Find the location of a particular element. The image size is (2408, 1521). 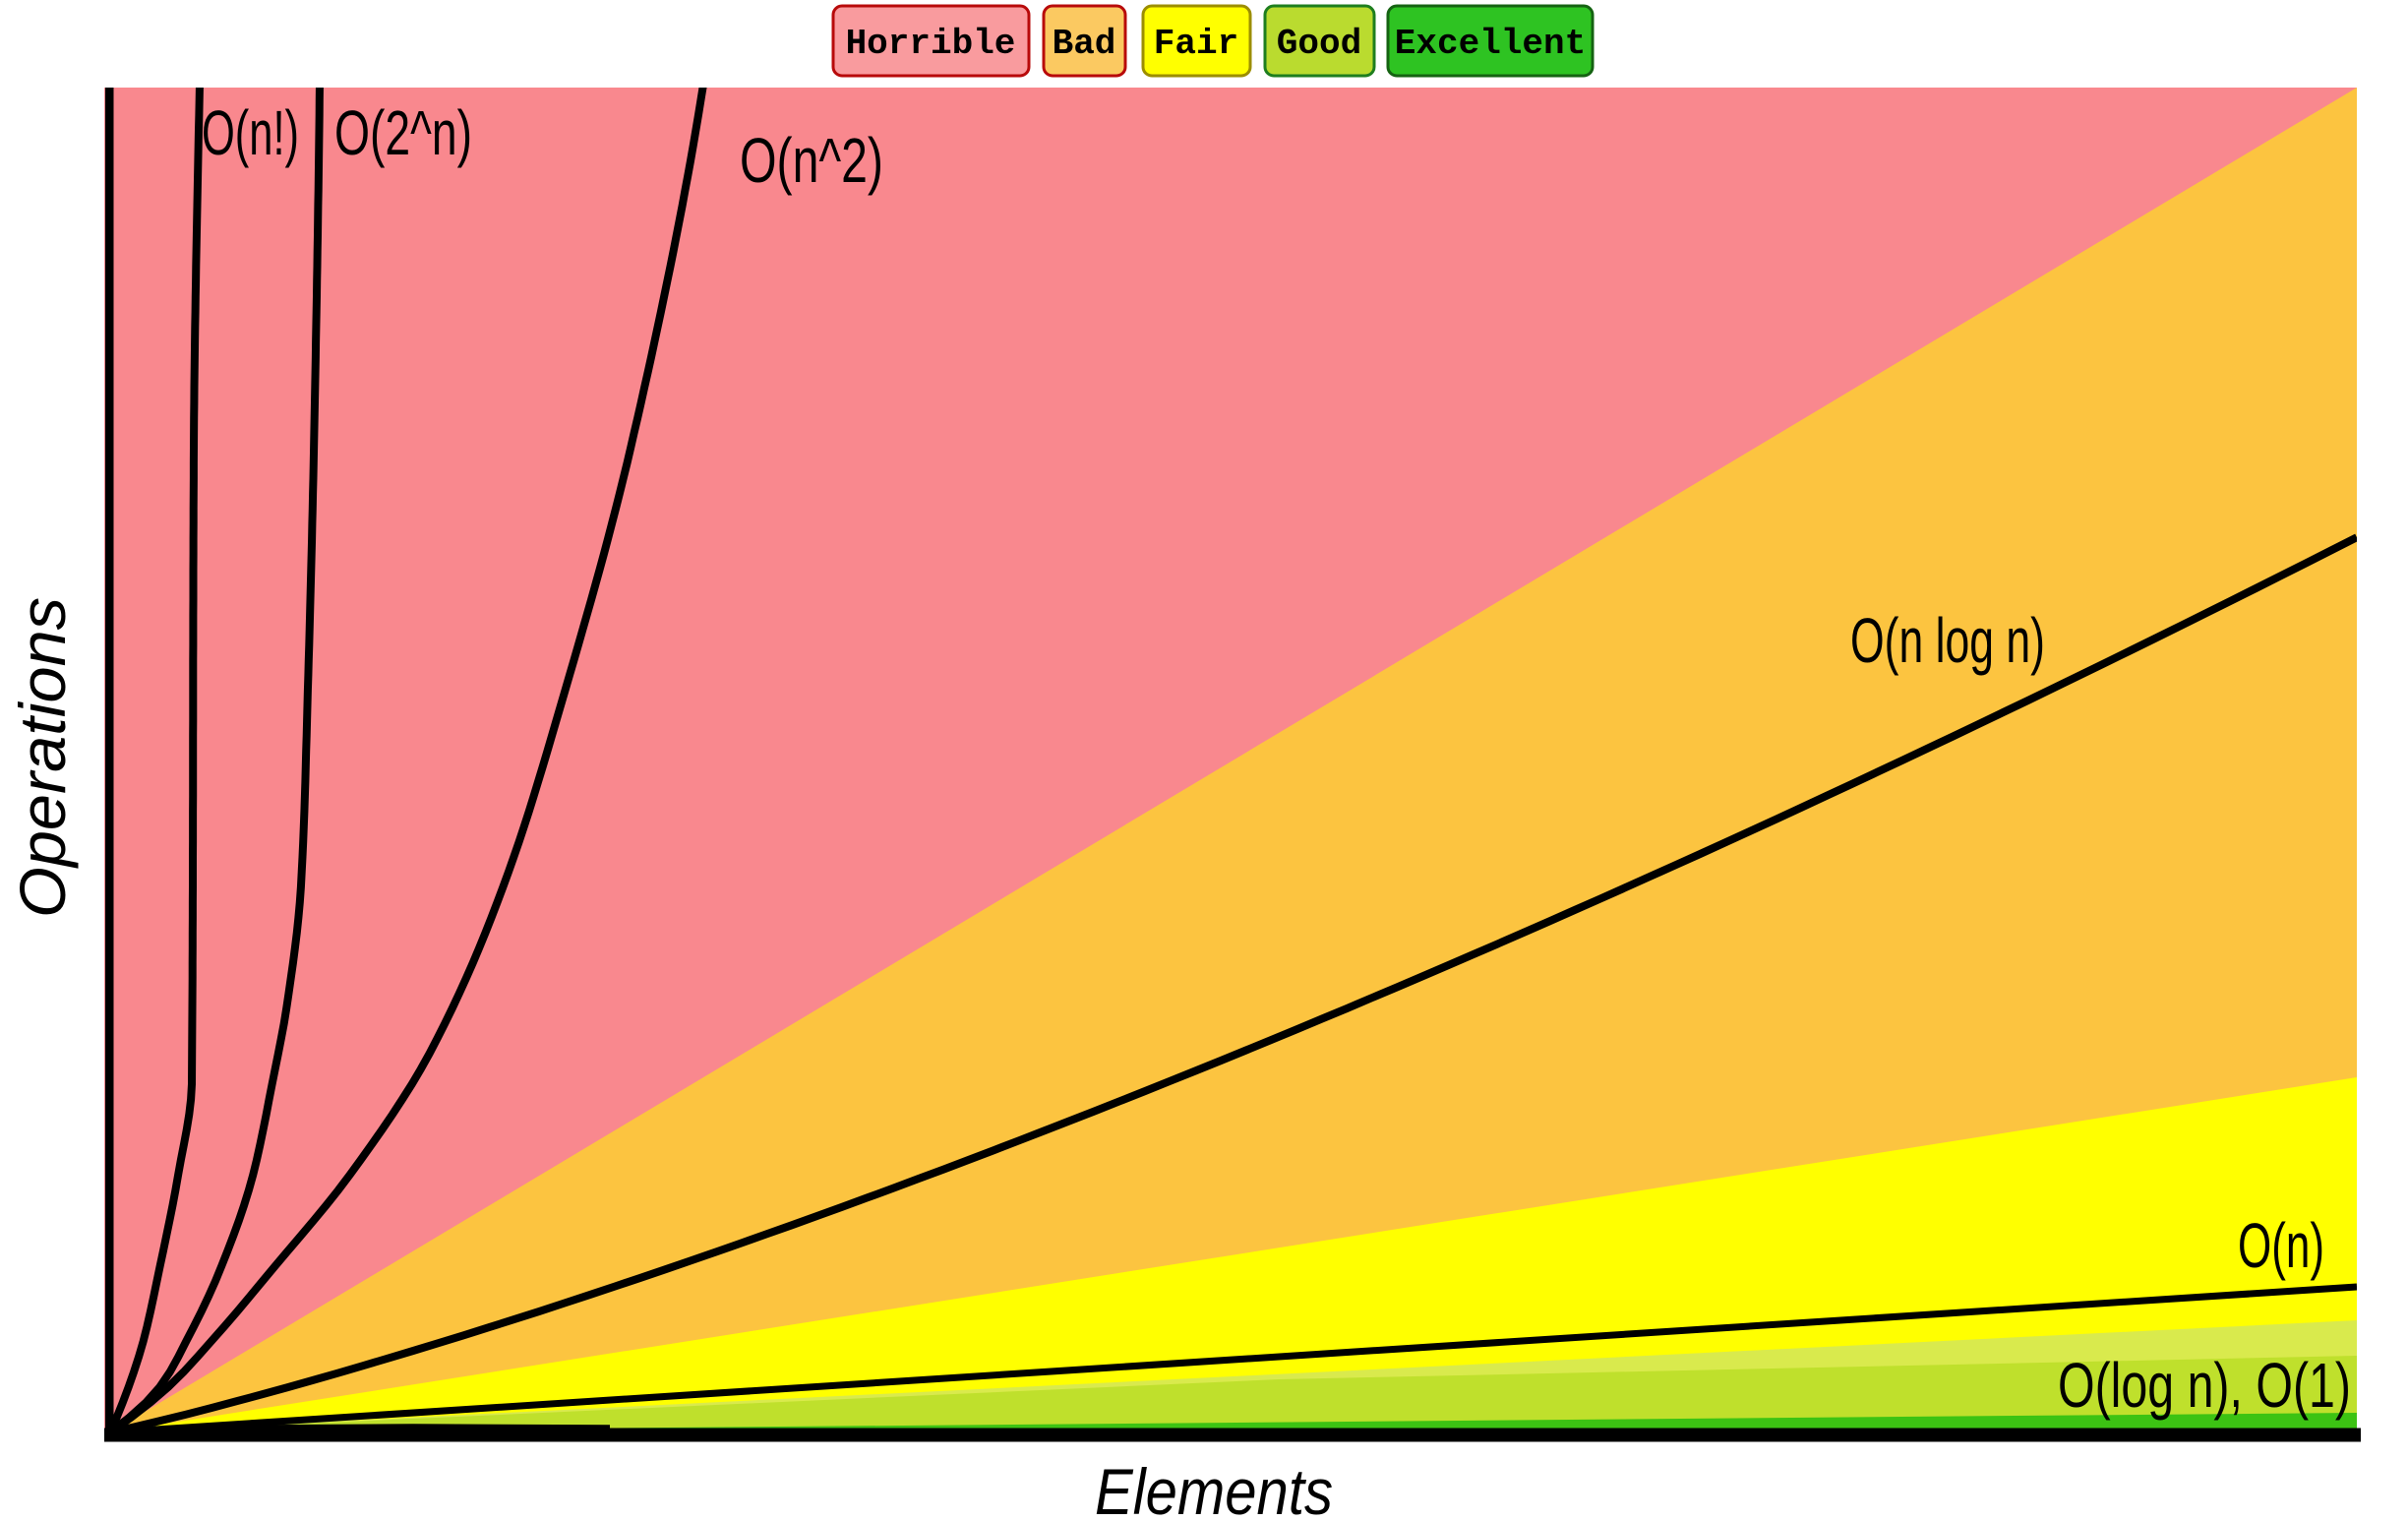

svg-text: Horrible is located at coordinates (931, 44).